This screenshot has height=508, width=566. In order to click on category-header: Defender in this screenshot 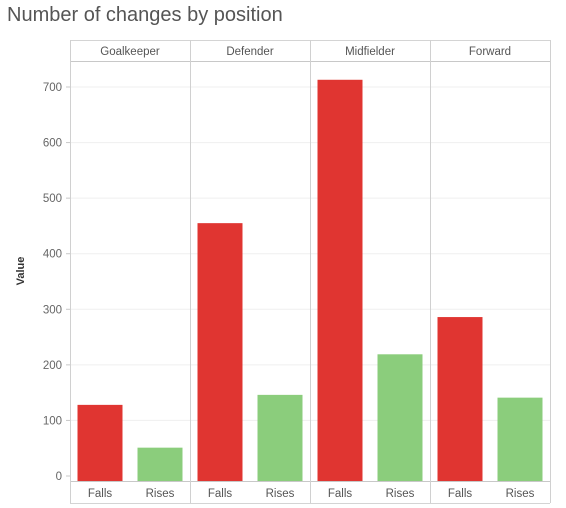, I will do `click(249, 52)`.